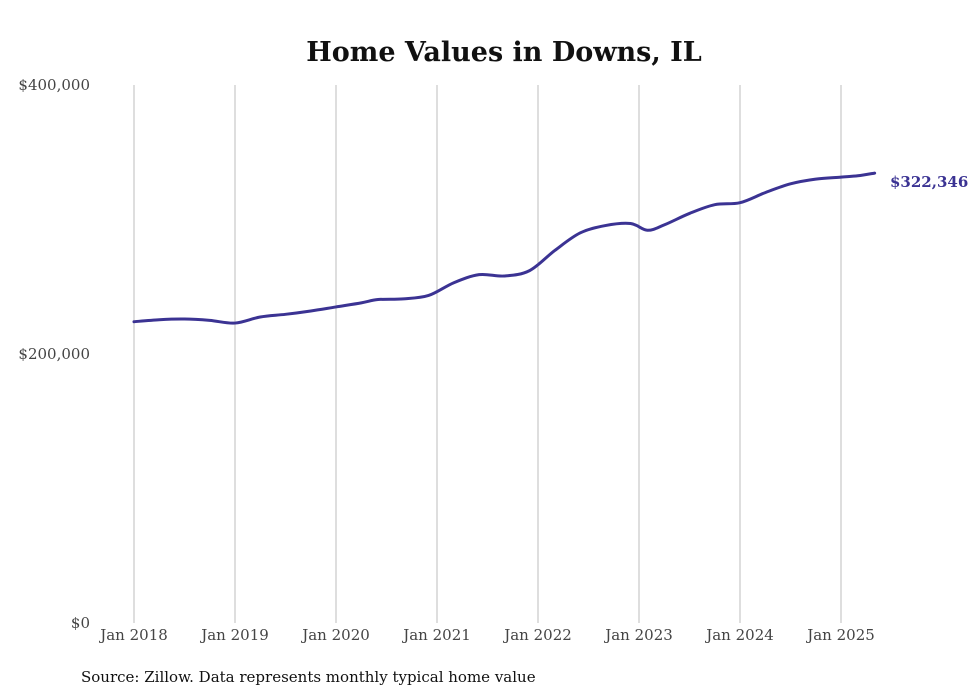  I want to click on x-tick-label-2: Jan 2020, so click(335, 635).